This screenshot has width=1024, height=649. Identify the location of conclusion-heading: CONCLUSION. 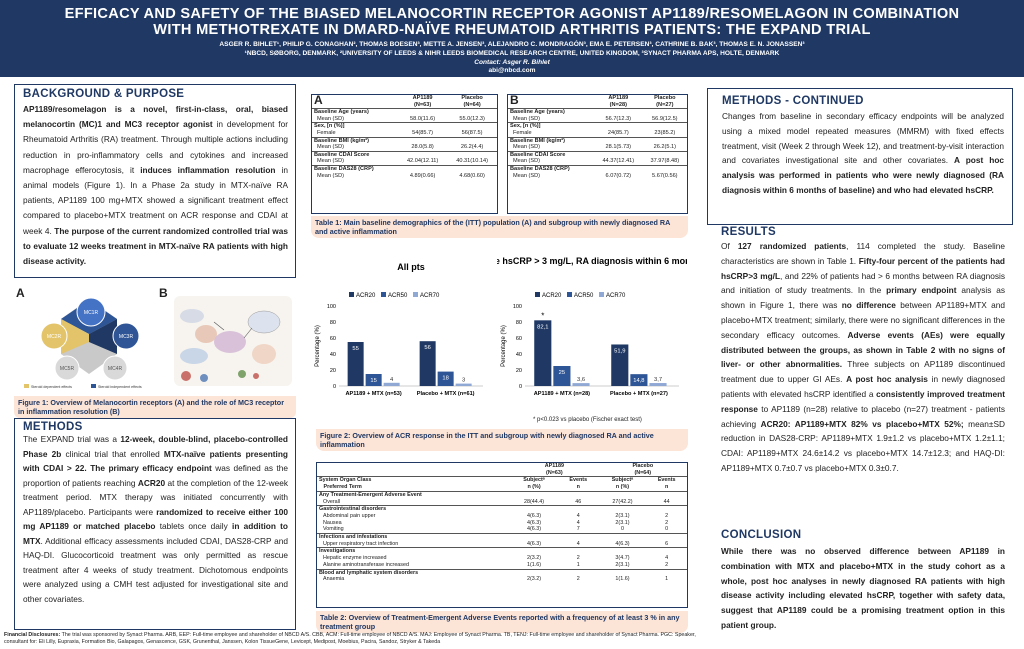
(761, 535).